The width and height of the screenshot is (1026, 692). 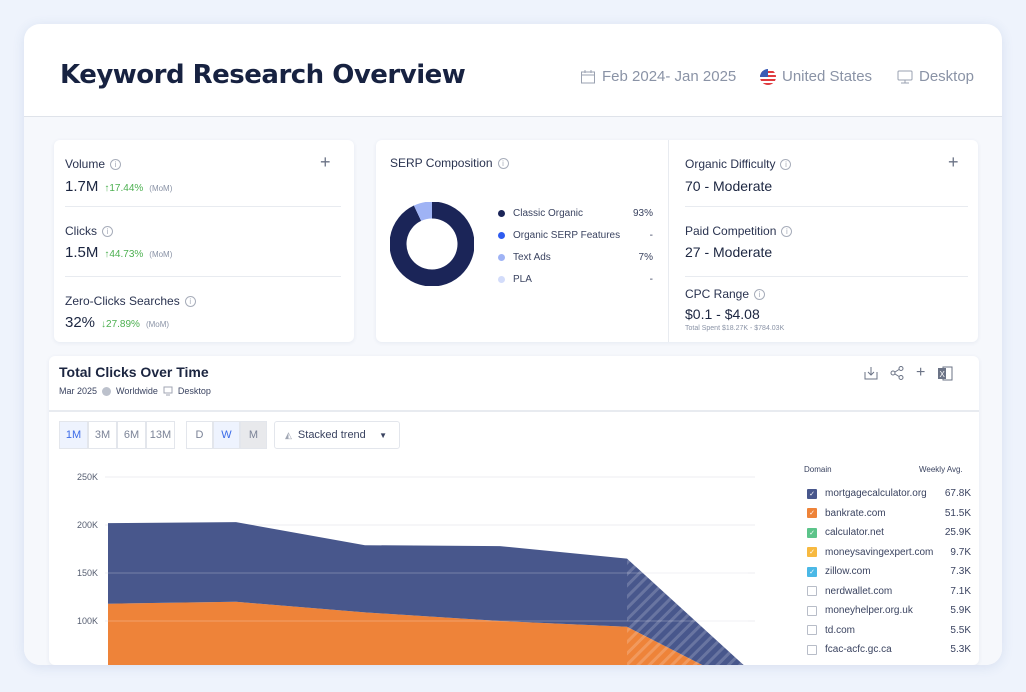 I want to click on granularity-button-M: M, so click(x=253, y=435).